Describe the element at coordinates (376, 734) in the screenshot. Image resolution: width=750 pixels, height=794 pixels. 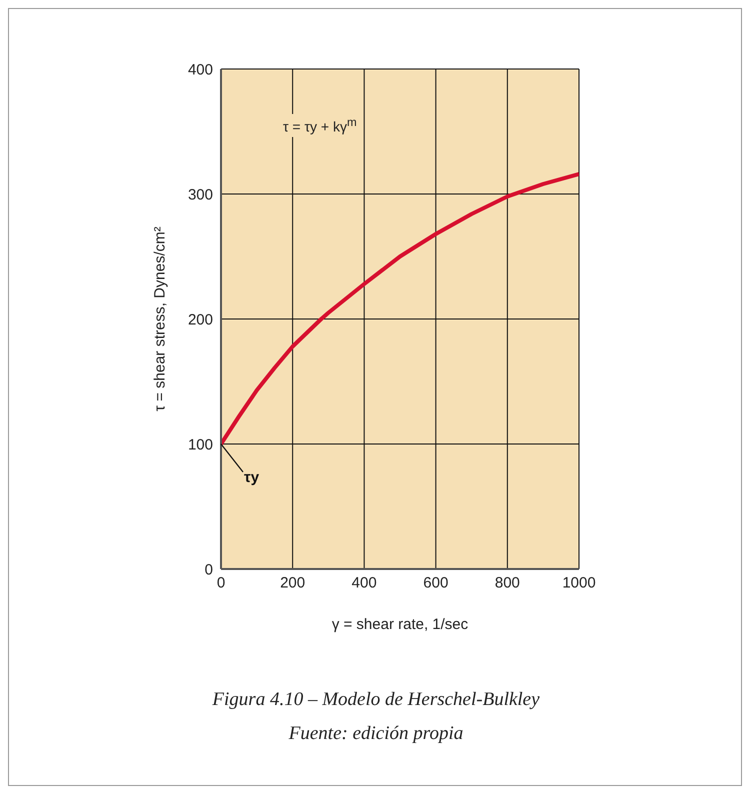
I see `source-note: Fuente: edición propia` at that location.